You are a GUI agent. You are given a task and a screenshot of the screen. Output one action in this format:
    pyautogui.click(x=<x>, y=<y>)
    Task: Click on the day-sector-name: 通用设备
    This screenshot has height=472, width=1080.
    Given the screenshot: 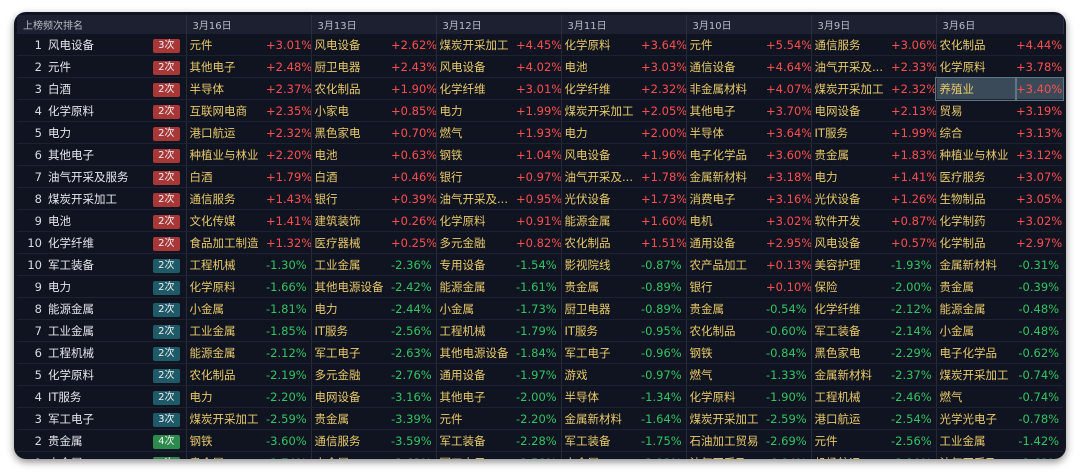 What is the action you would take?
    pyautogui.click(x=726, y=242)
    